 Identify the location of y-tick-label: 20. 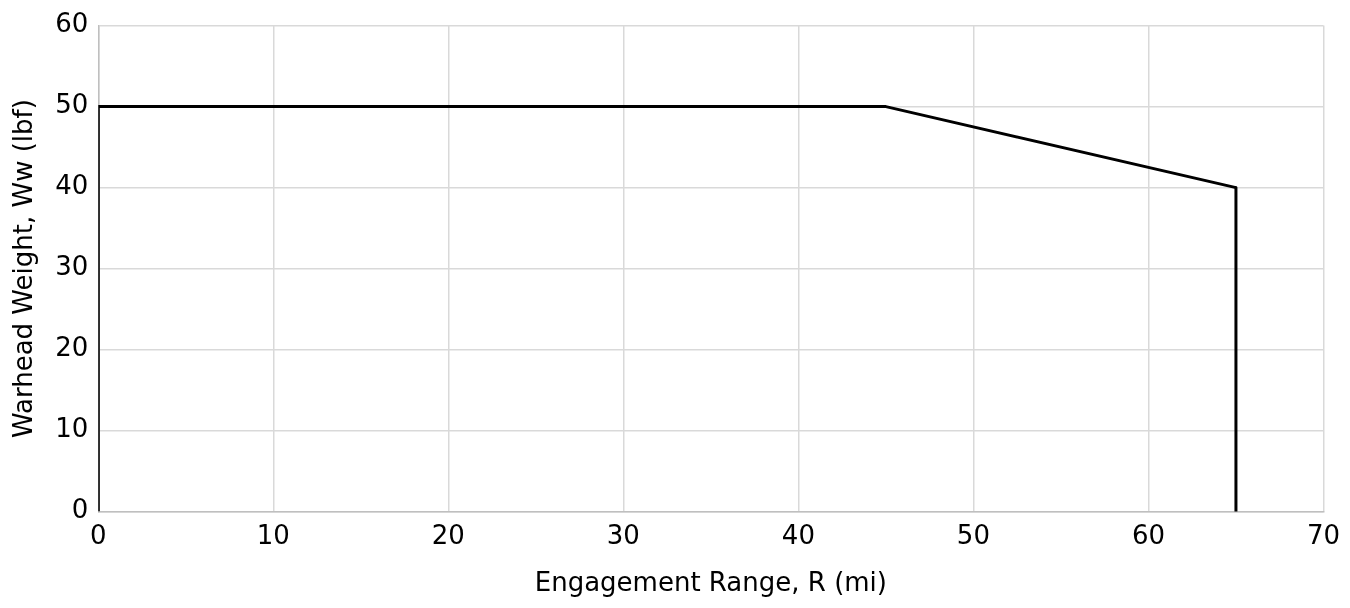
(72, 347).